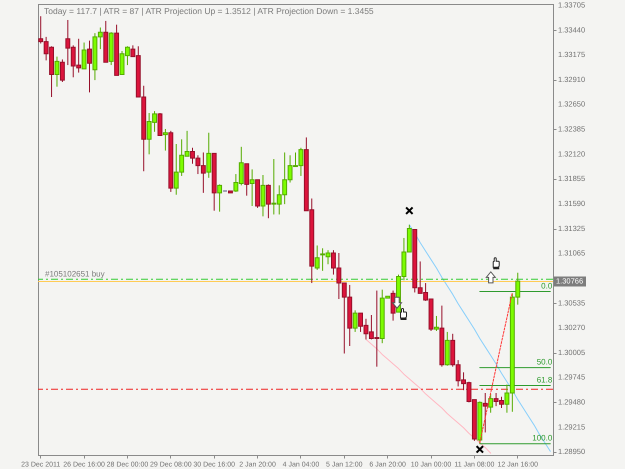 The image size is (625, 469). What do you see at coordinates (542, 438) in the screenshot?
I see `series-label: 100.0` at bounding box center [542, 438].